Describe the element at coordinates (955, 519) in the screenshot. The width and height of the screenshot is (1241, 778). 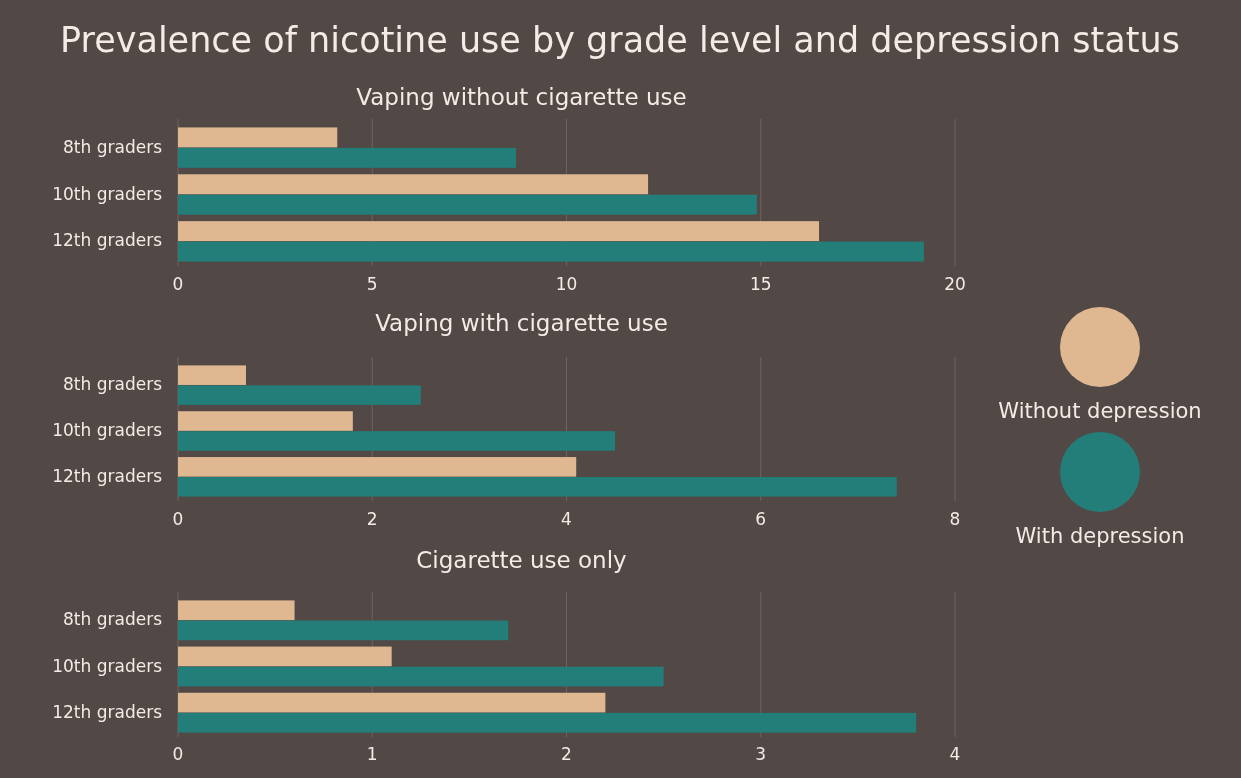
I see `x-tick-label: 8` at that location.